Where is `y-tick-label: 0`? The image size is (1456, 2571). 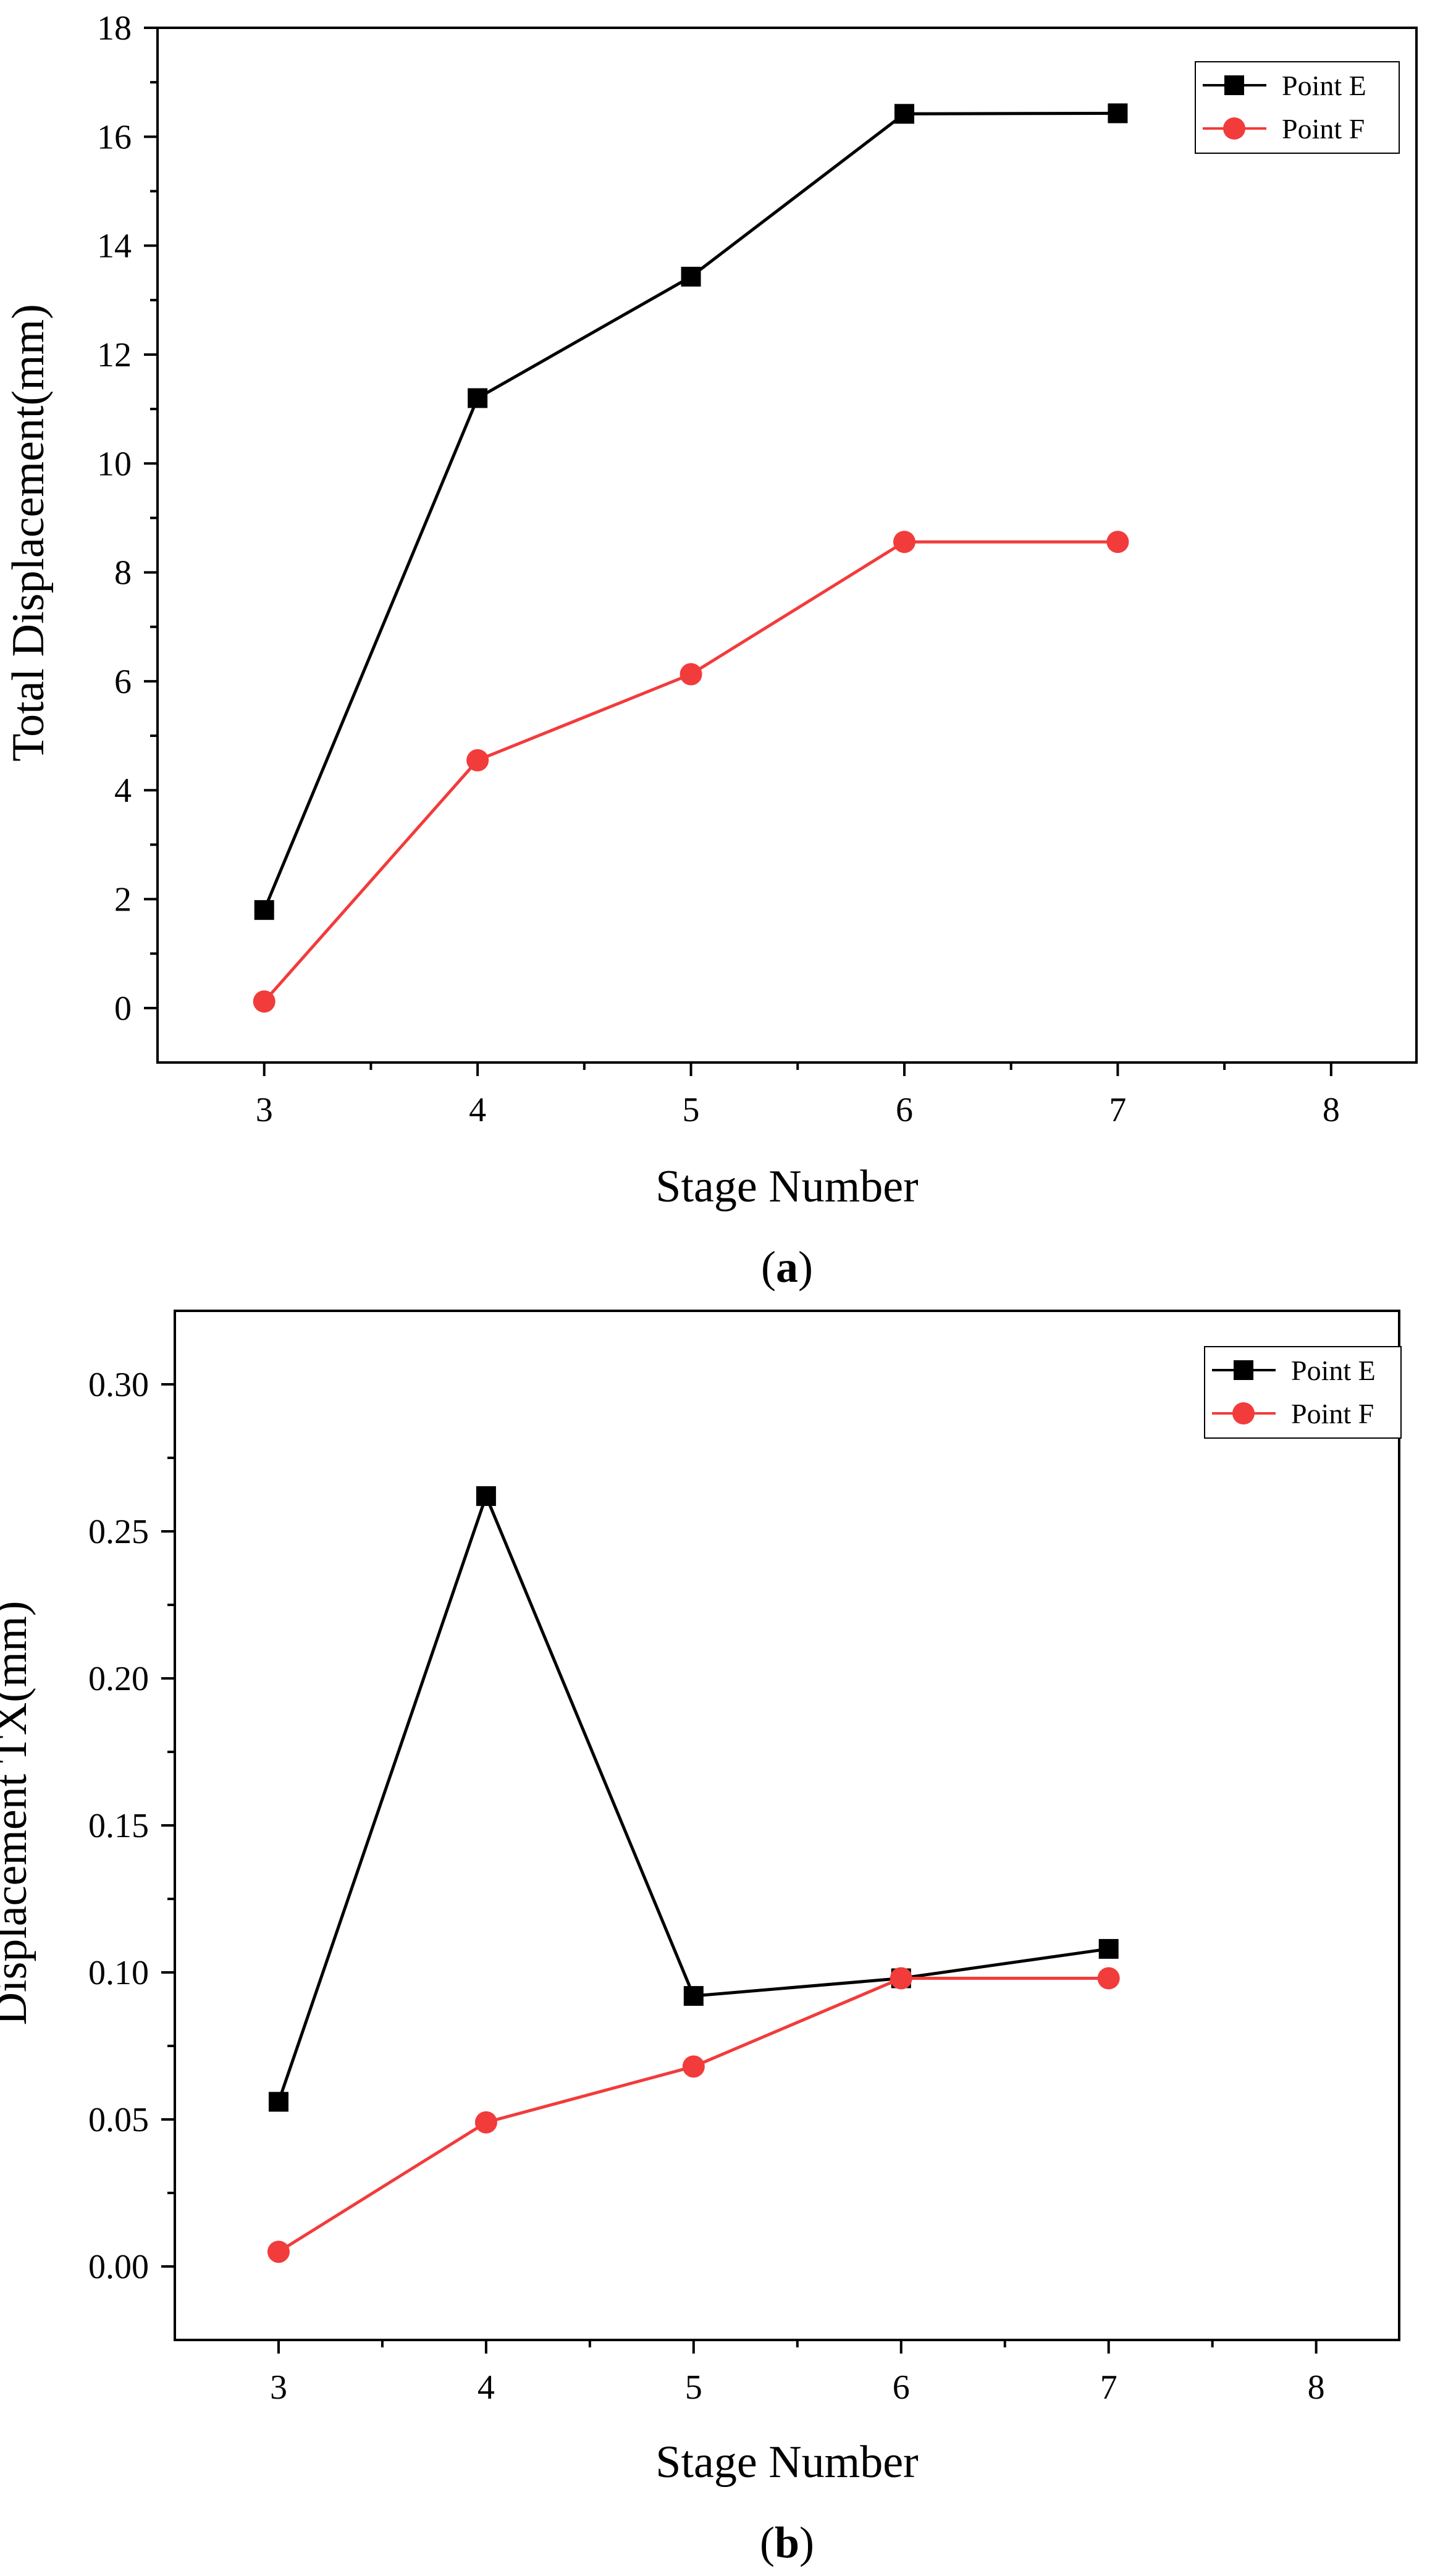
y-tick-label: 0 is located at coordinates (123, 1009).